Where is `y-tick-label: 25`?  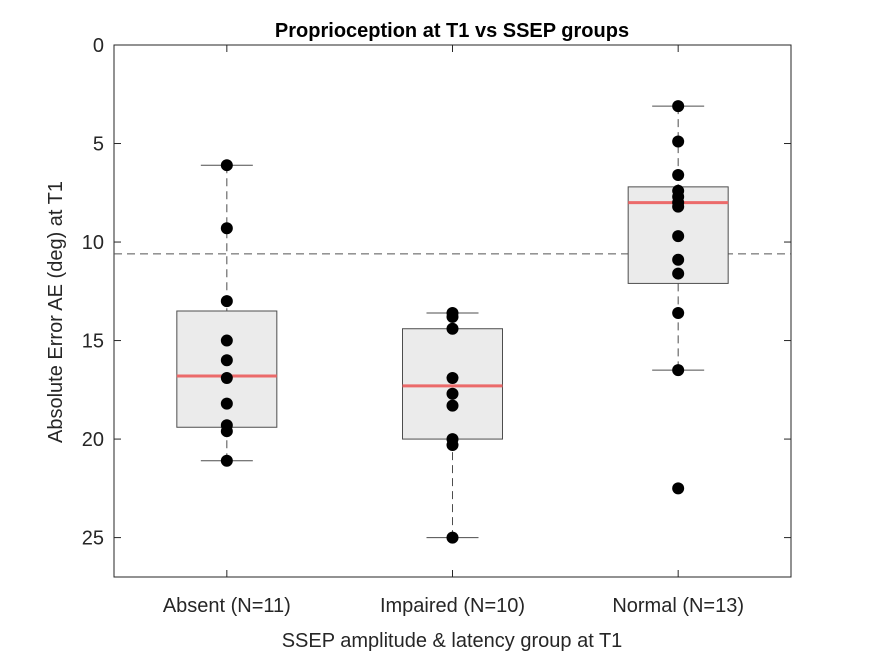
y-tick-label: 25 is located at coordinates (93, 539).